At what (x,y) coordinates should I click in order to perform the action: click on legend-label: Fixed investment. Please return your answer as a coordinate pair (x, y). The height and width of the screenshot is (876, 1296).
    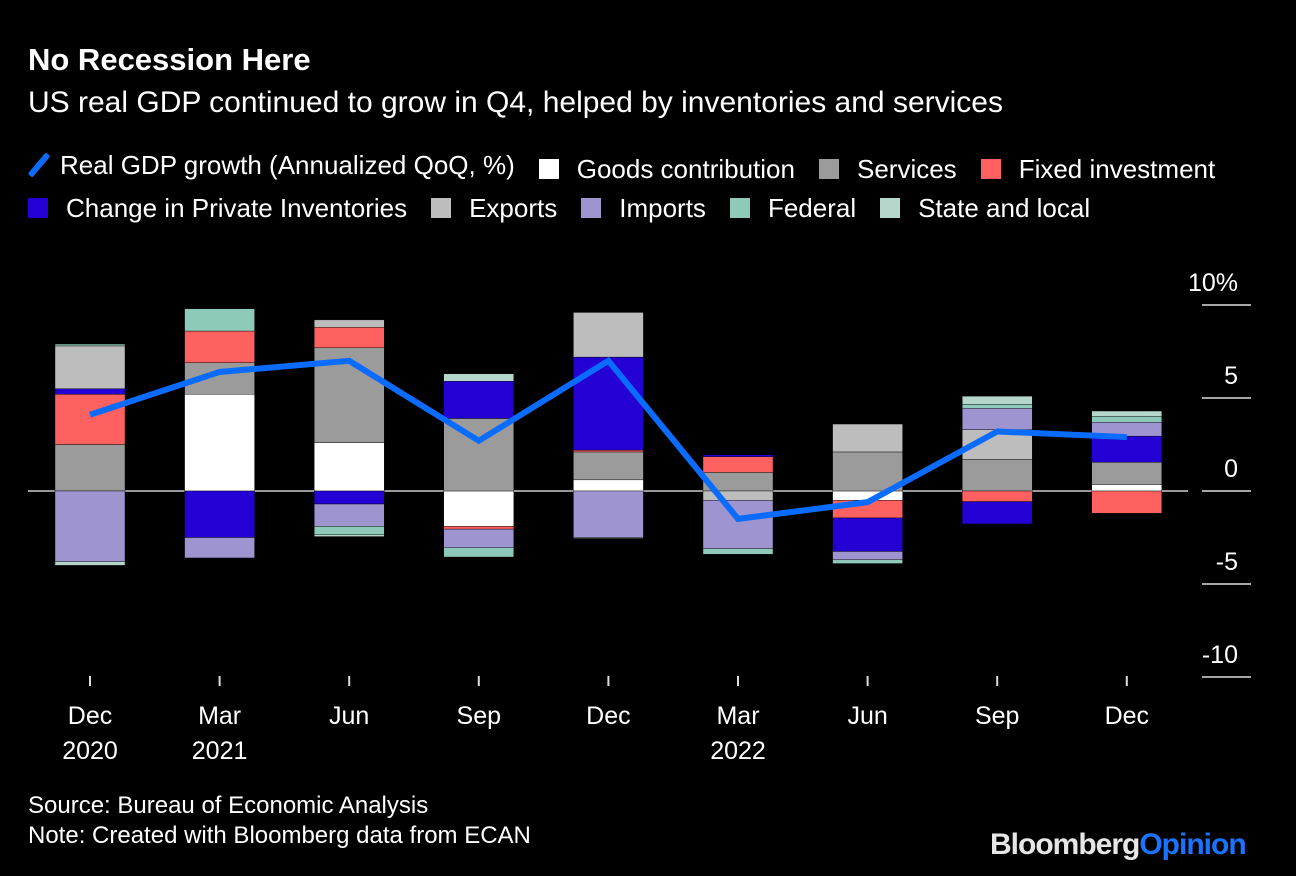
    Looking at the image, I should click on (1117, 169).